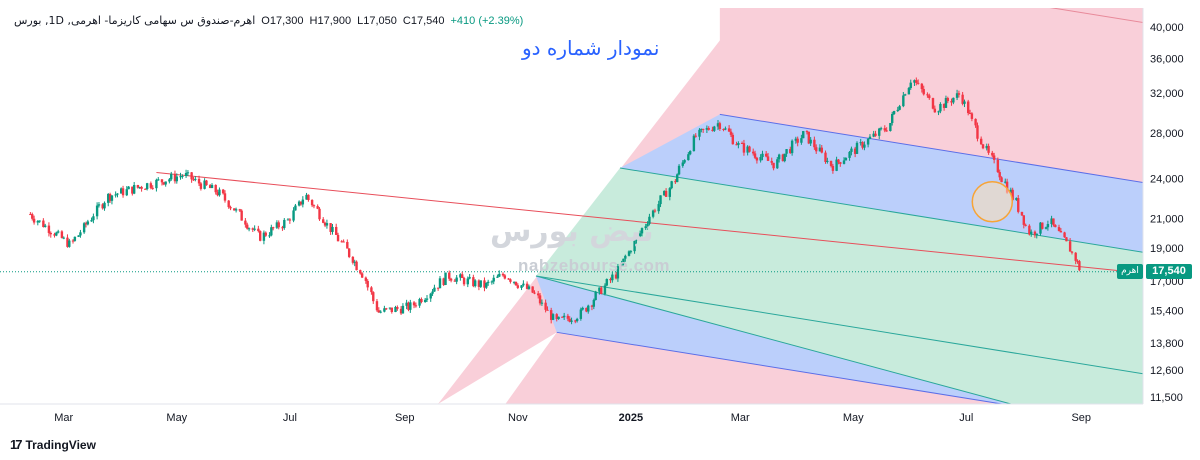 The width and height of the screenshot is (1200, 460). Describe the element at coordinates (781, 367) in the screenshot. I see `tine-lower` at that location.